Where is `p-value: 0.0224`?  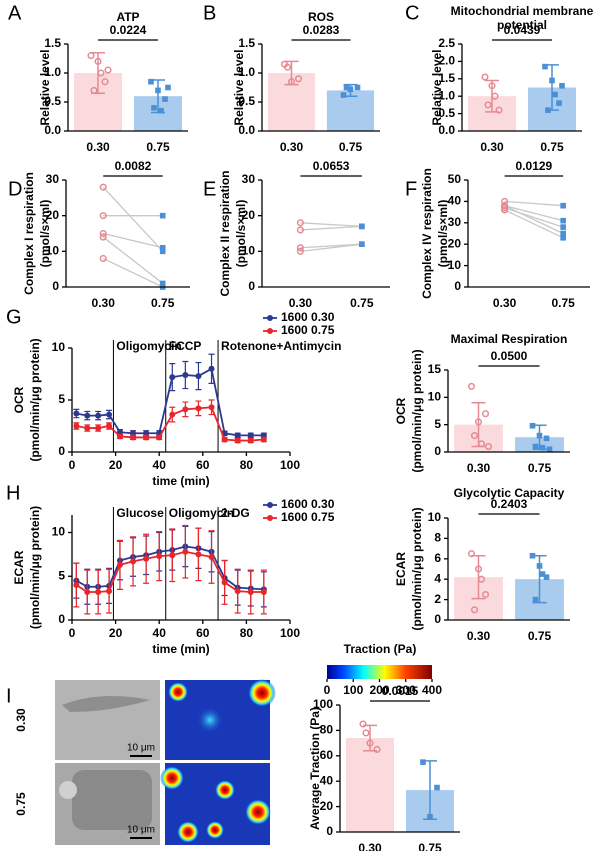 p-value: 0.0224 is located at coordinates (128, 30).